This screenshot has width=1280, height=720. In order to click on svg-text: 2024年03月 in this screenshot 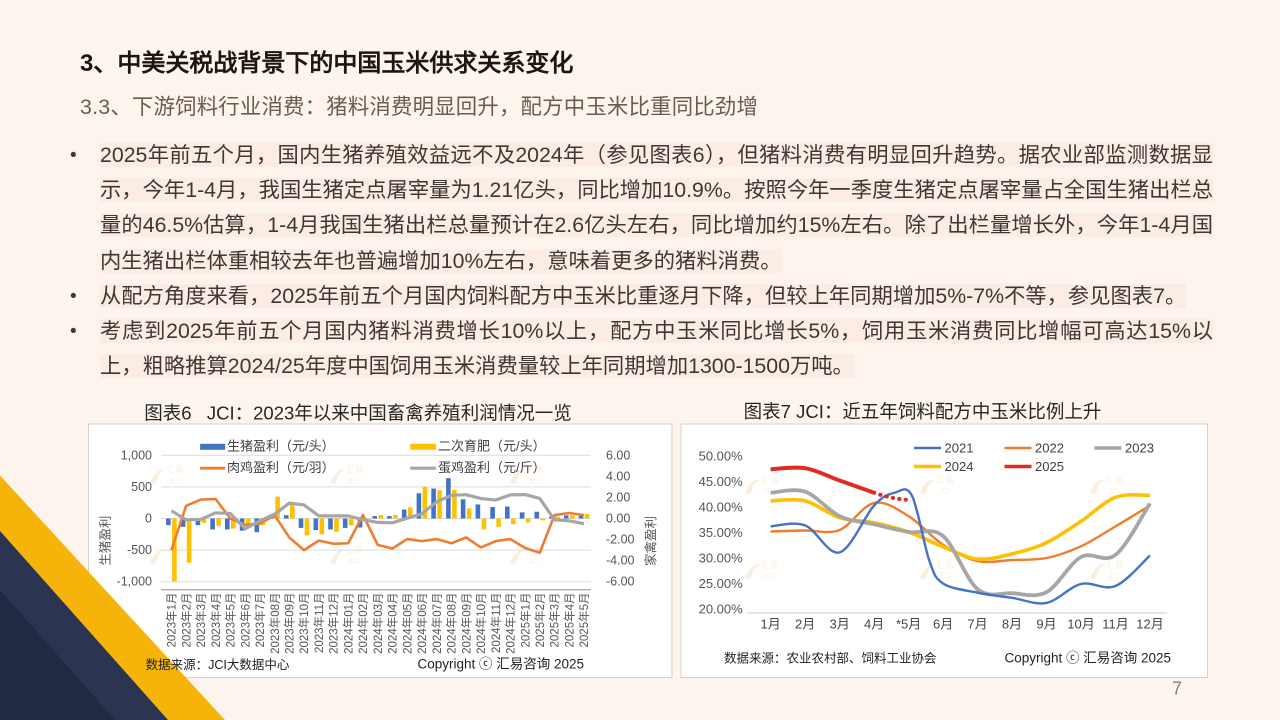, I will do `click(378, 623)`.